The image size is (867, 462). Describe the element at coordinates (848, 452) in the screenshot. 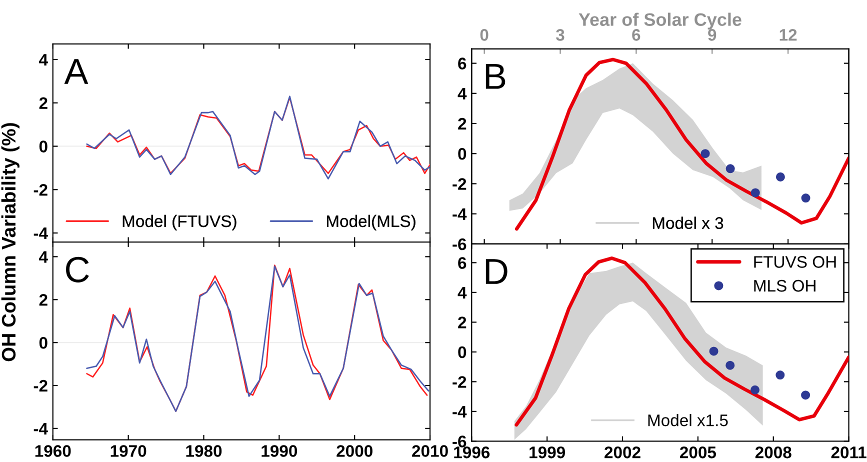

I see `x-tick-label: 2011` at that location.